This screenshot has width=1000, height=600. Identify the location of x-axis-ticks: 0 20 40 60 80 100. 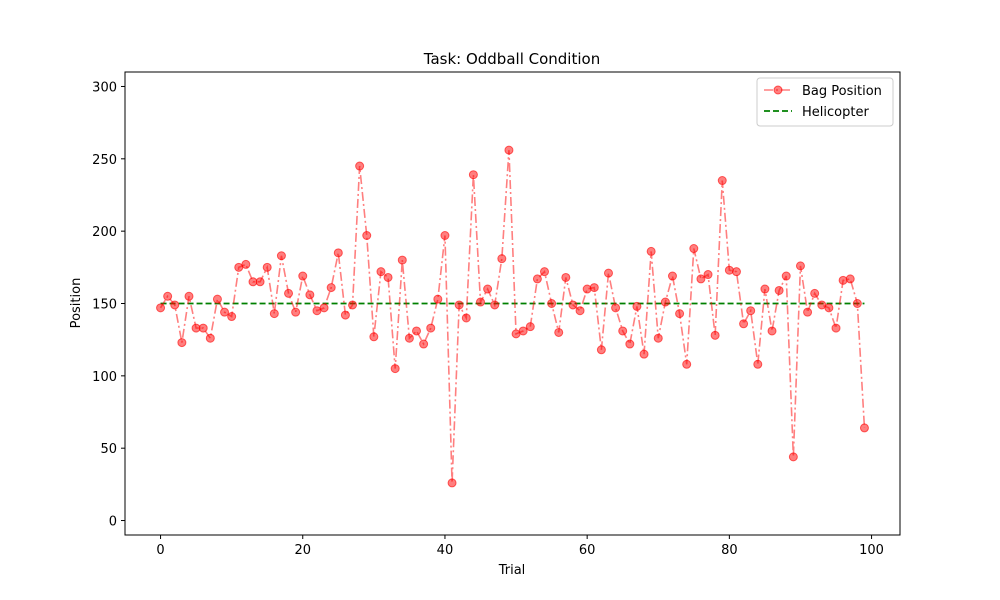
(520, 546).